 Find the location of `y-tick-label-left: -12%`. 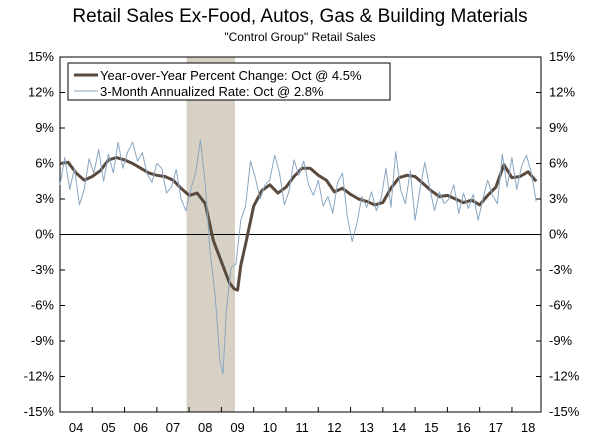

y-tick-label-left: -12% is located at coordinates (39, 376).